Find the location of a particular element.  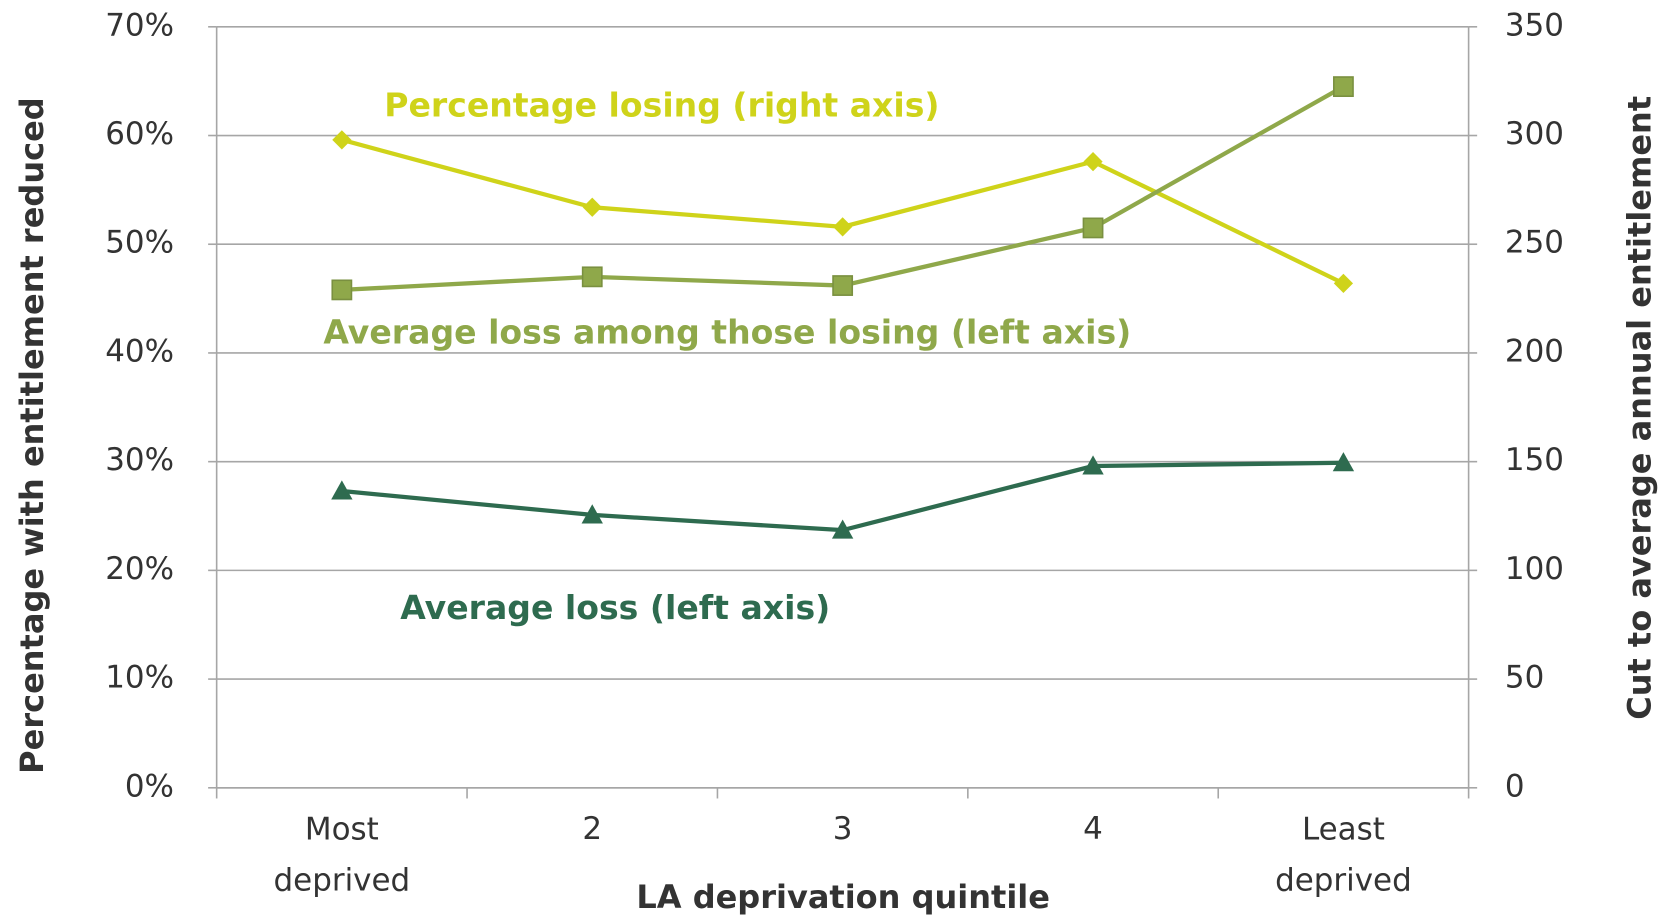

y-tick-label: 0% is located at coordinates (149, 786).